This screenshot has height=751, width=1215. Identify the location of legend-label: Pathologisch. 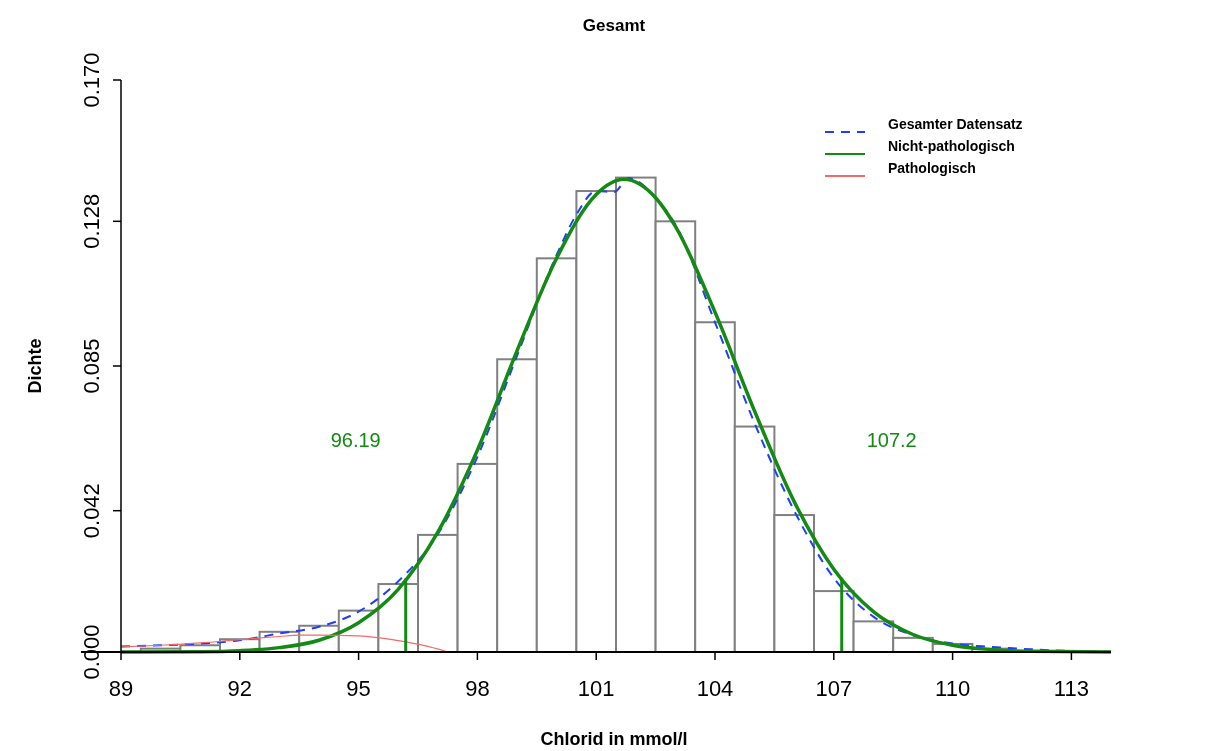
(932, 168).